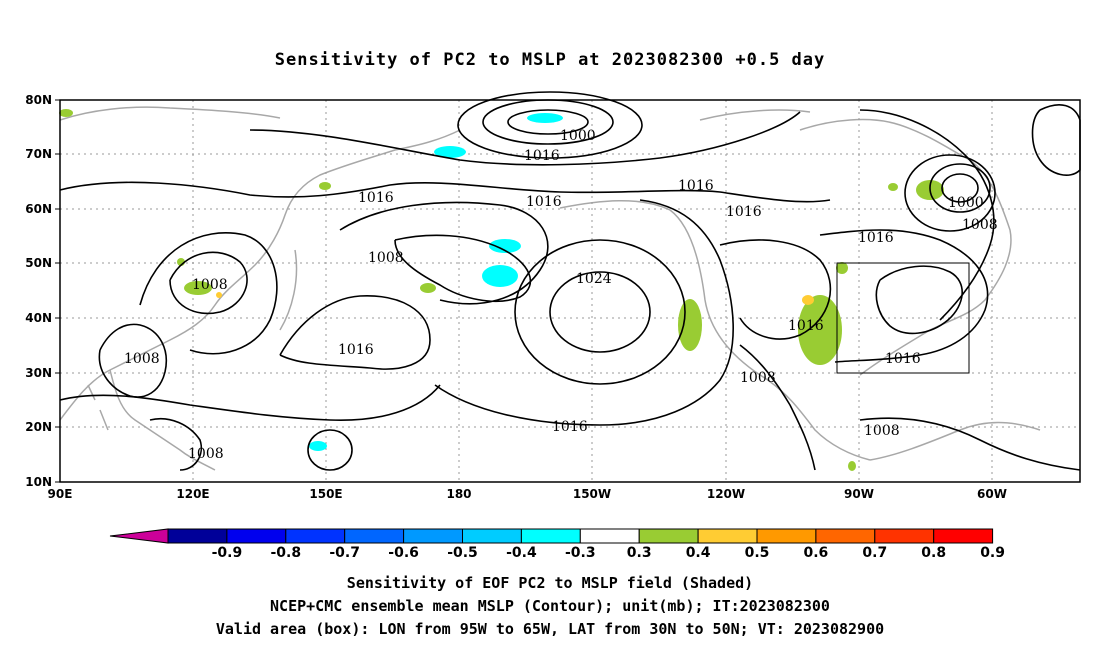 The height and width of the screenshot is (650, 1100). What do you see at coordinates (38, 263) in the screenshot?
I see `lat-tick-label: 50N` at bounding box center [38, 263].